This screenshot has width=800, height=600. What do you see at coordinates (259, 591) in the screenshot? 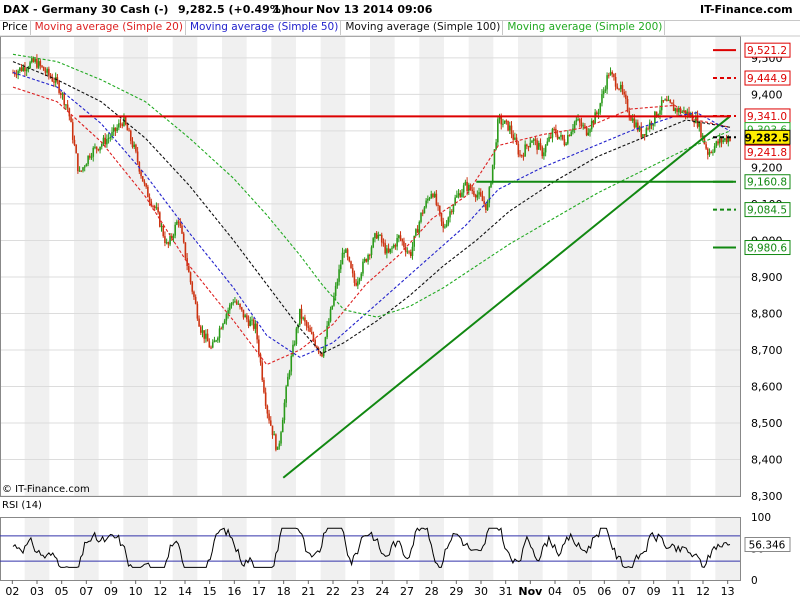
I see `x-tick-label: 17` at bounding box center [259, 591].